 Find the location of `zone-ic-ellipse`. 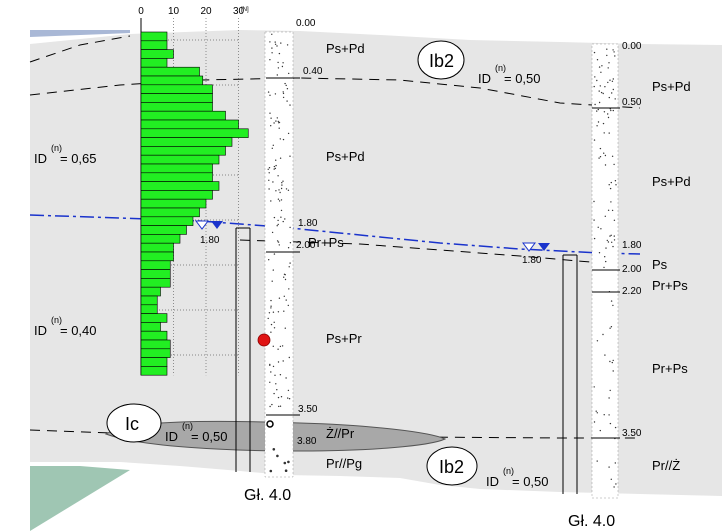

zone-ic-ellipse is located at coordinates (134, 423).